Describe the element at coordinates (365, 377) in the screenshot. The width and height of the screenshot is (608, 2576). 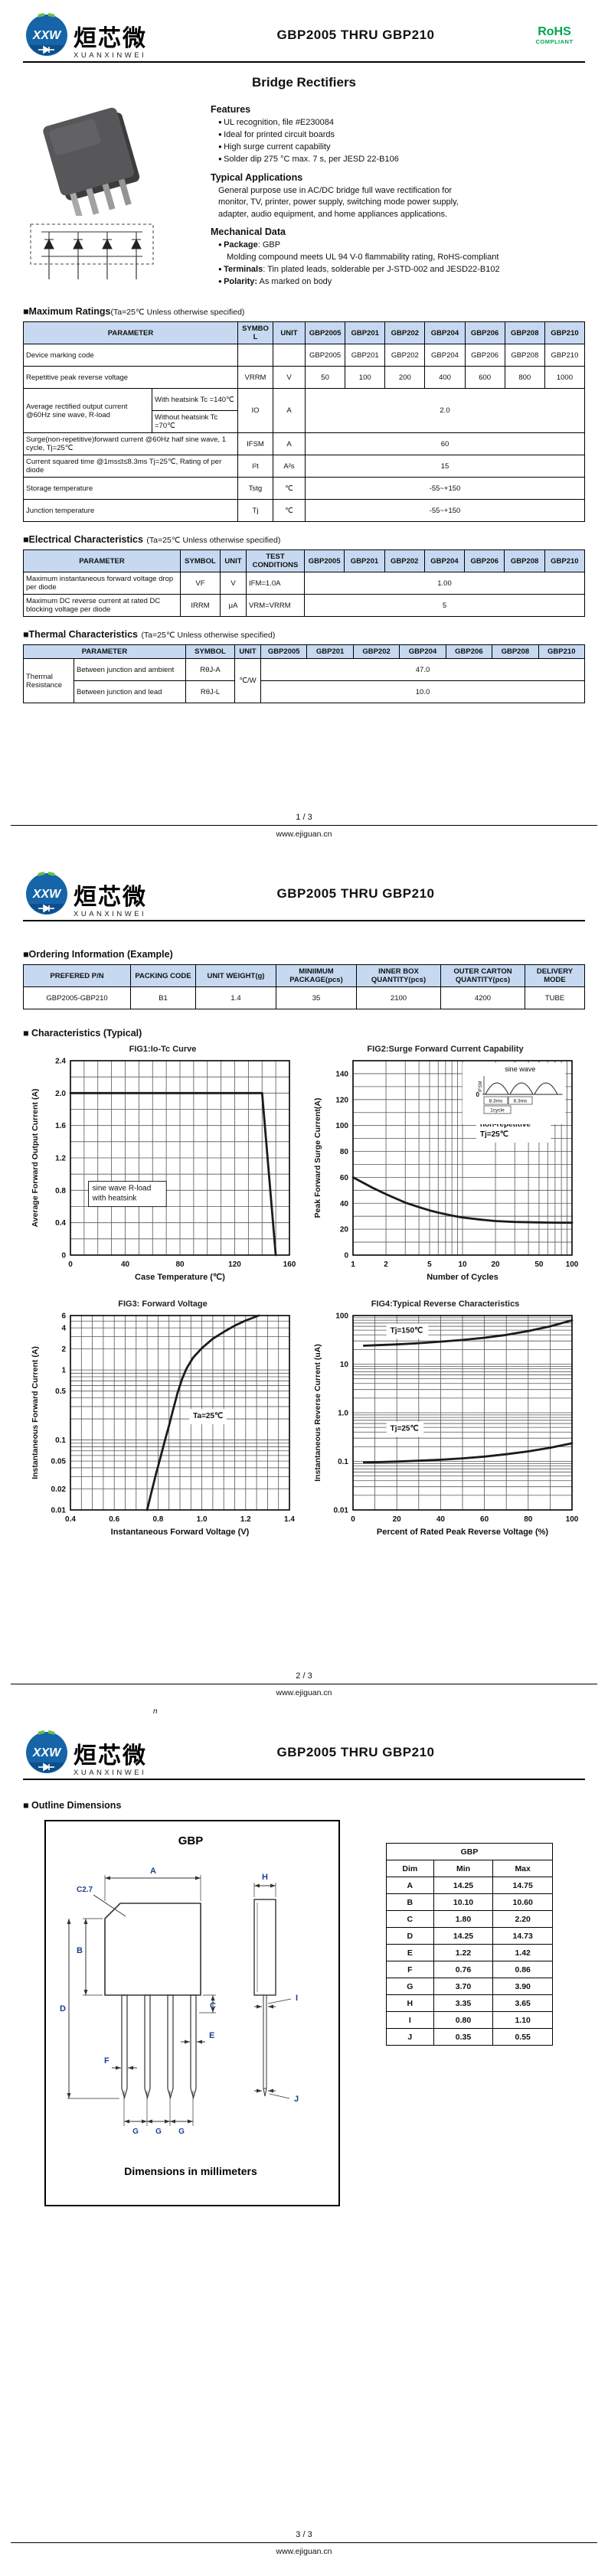
I see `device-value-cell: 100` at that location.